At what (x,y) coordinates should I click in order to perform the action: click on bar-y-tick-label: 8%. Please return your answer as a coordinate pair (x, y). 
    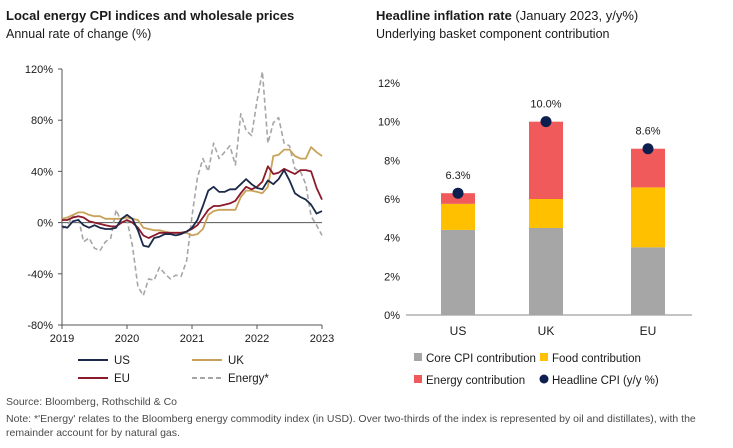
    Looking at the image, I should click on (392, 161).